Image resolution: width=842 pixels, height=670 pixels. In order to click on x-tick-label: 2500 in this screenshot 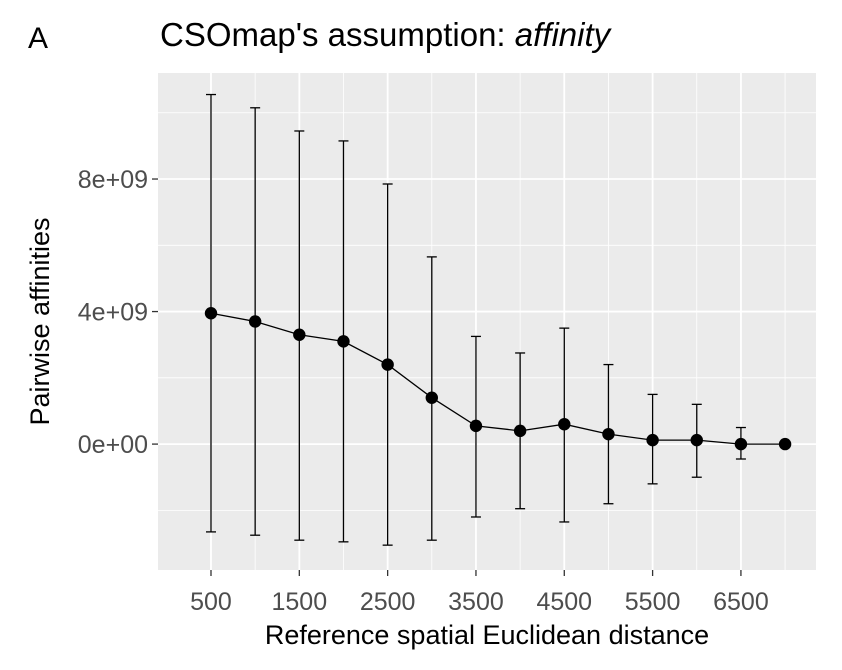, I will do `click(388, 602)`.